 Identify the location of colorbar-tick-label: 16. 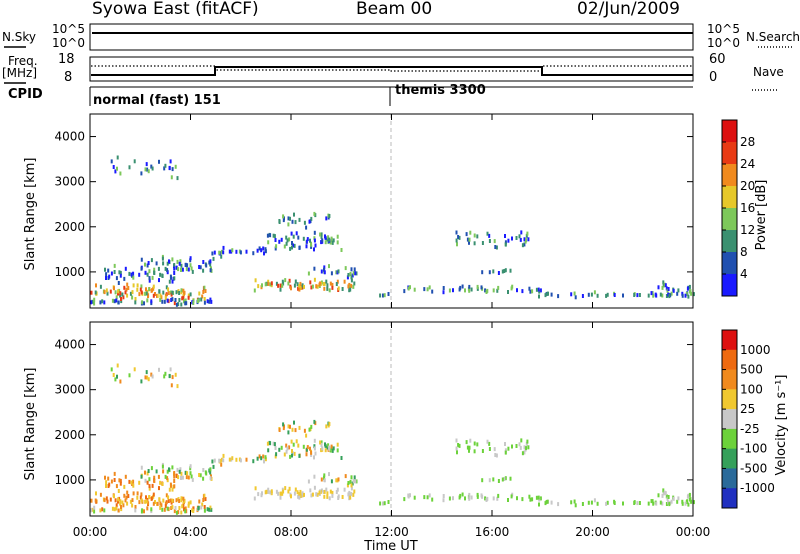
(747, 208).